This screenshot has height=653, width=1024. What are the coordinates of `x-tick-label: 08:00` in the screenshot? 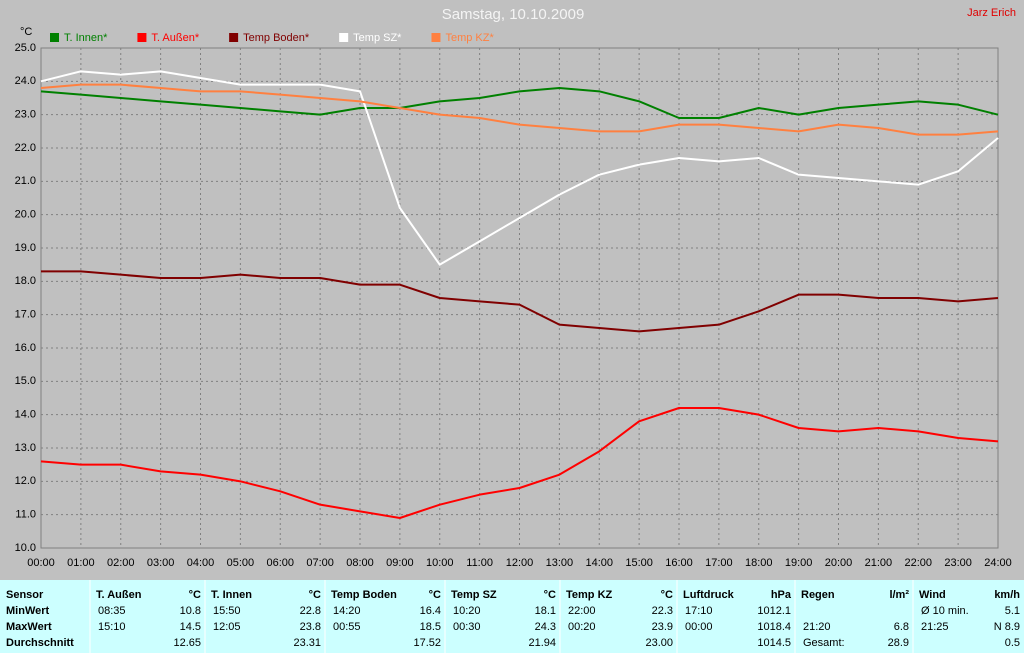 It's located at (360, 563).